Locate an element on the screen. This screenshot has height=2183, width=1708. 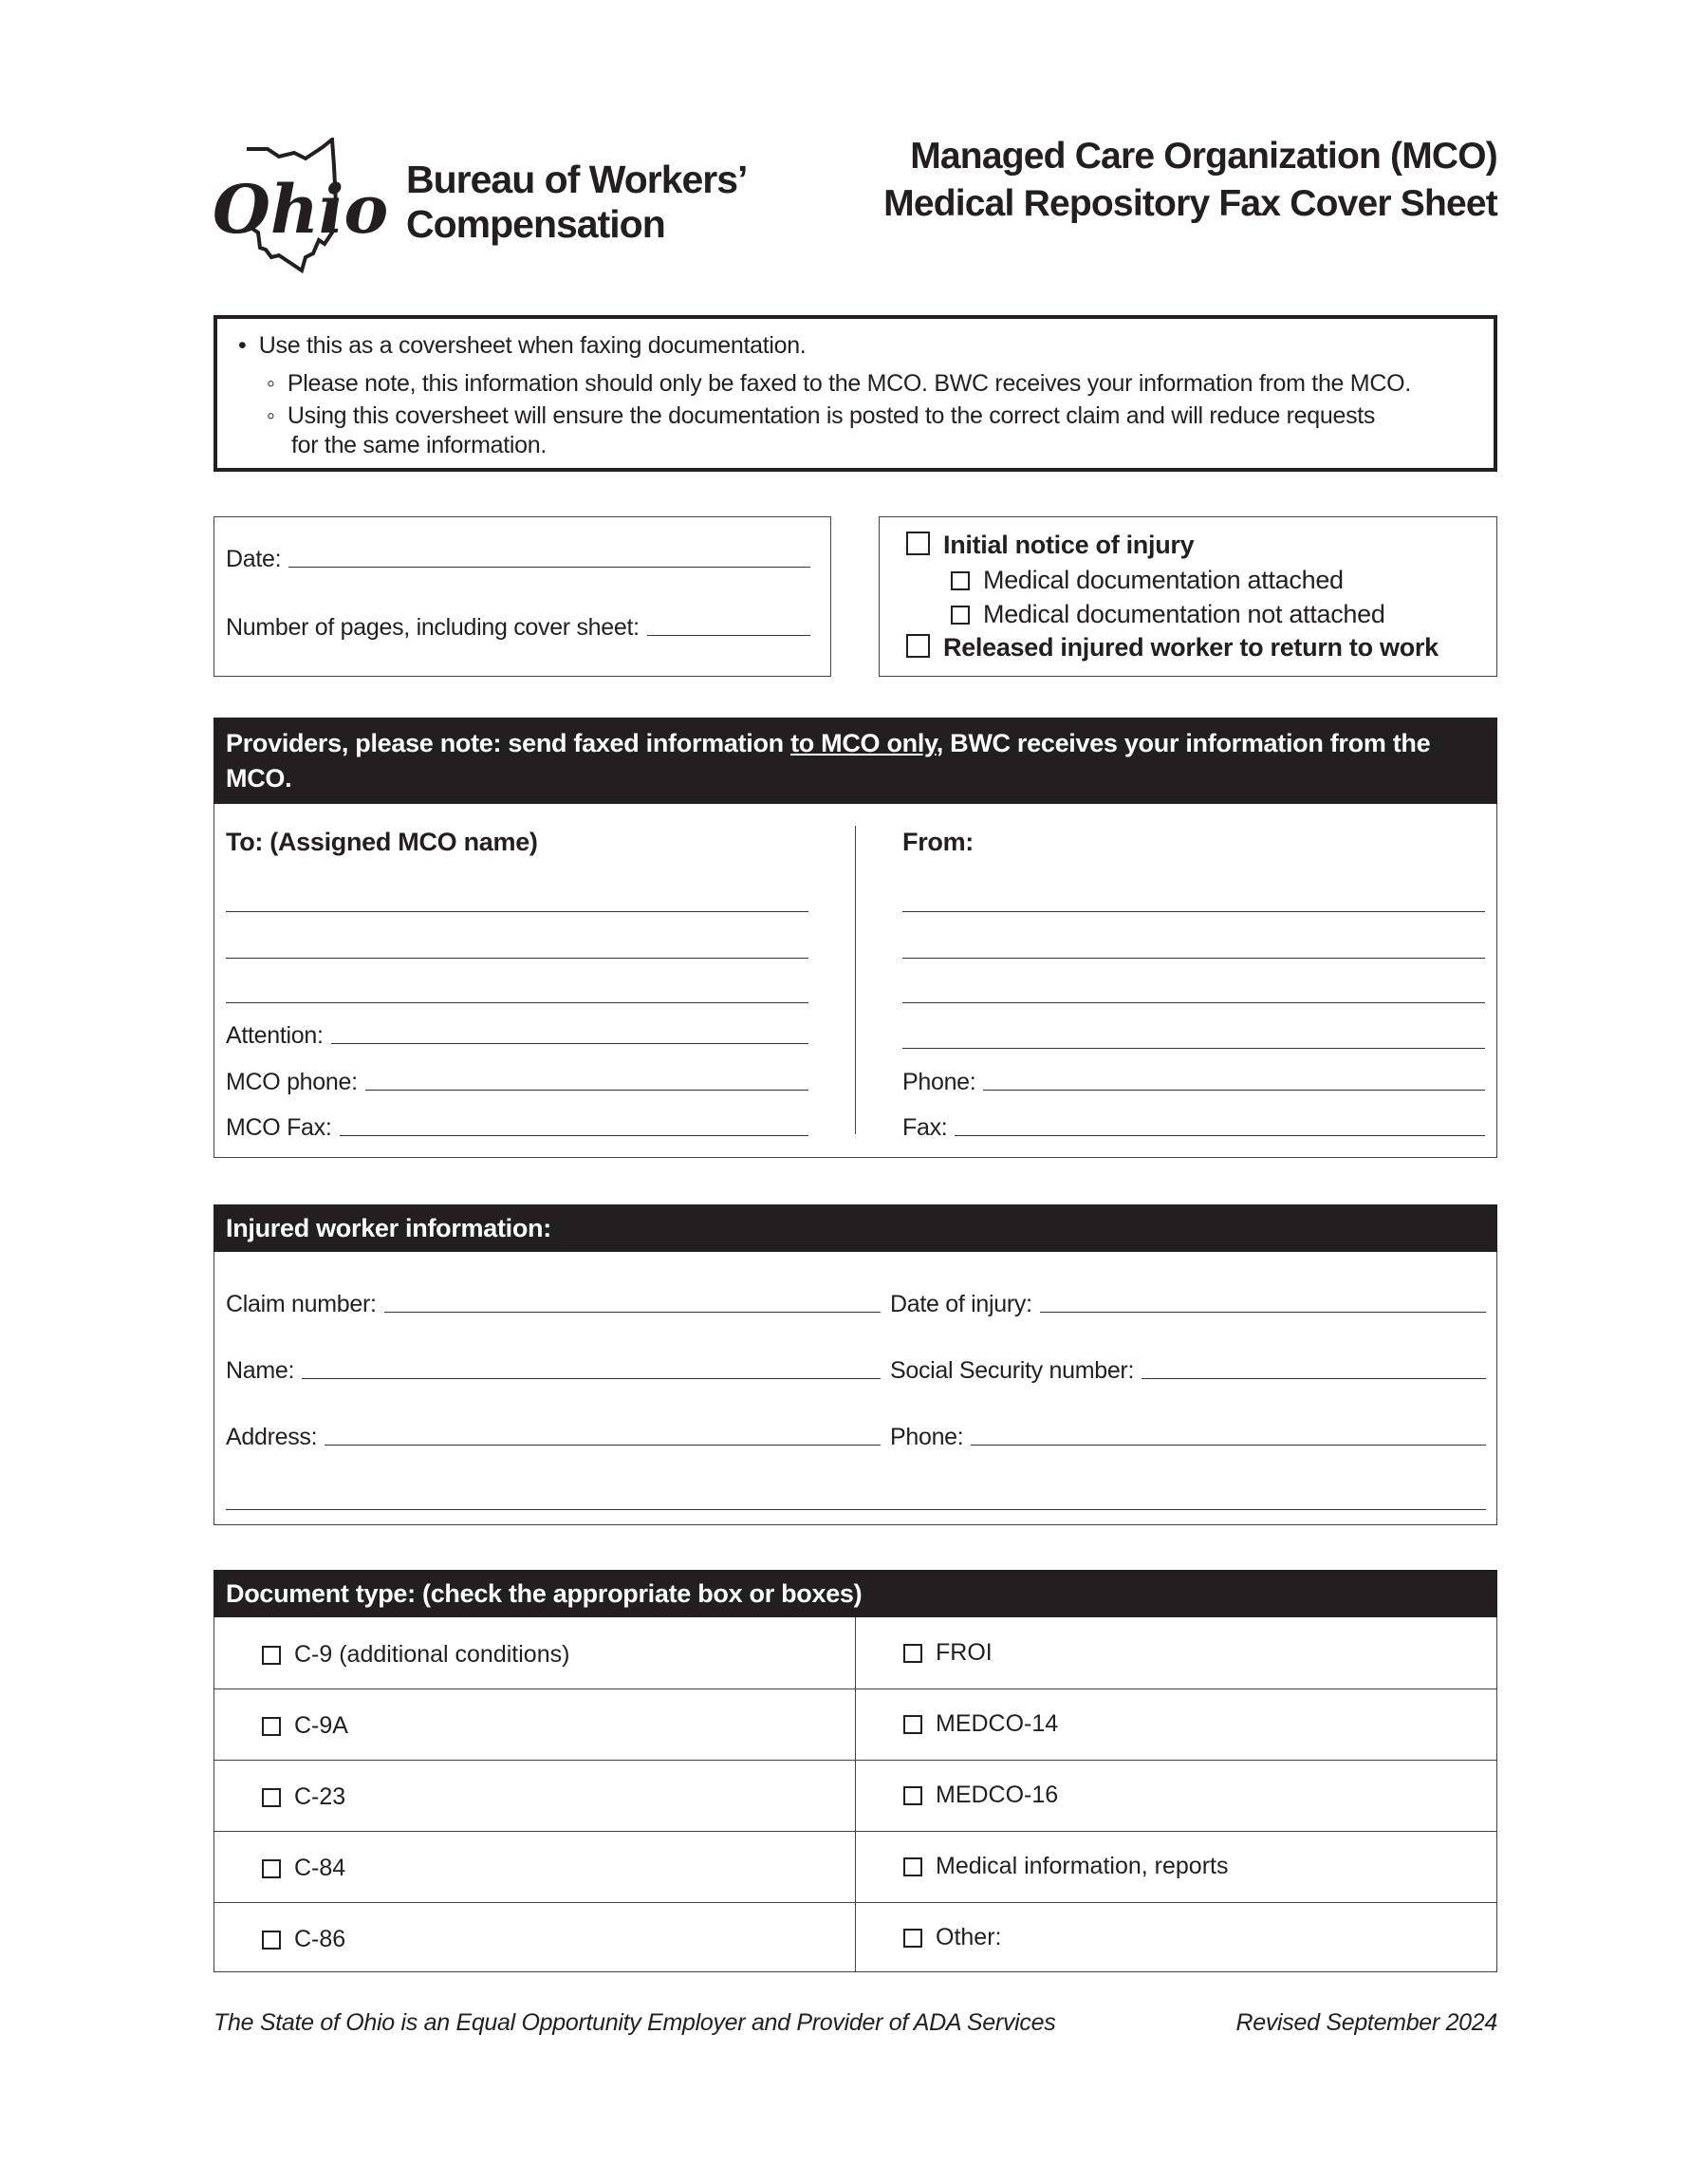
doctype-checkbox-left: C-9 (additional conditions) is located at coordinates (415, 1654).